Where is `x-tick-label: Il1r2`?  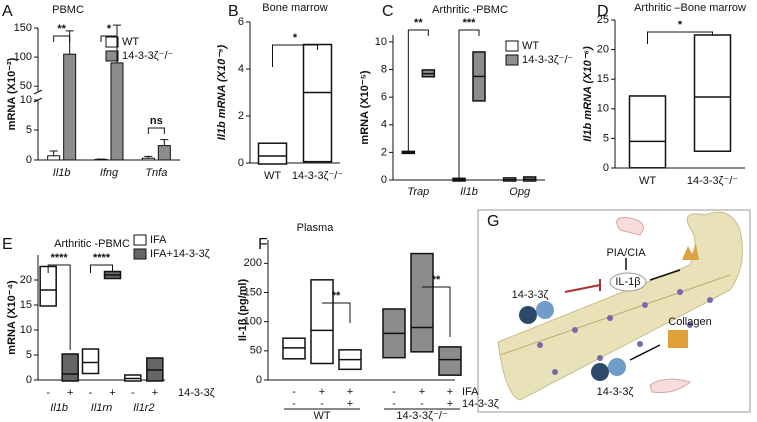
x-tick-label: Il1r2 is located at coordinates (143, 408).